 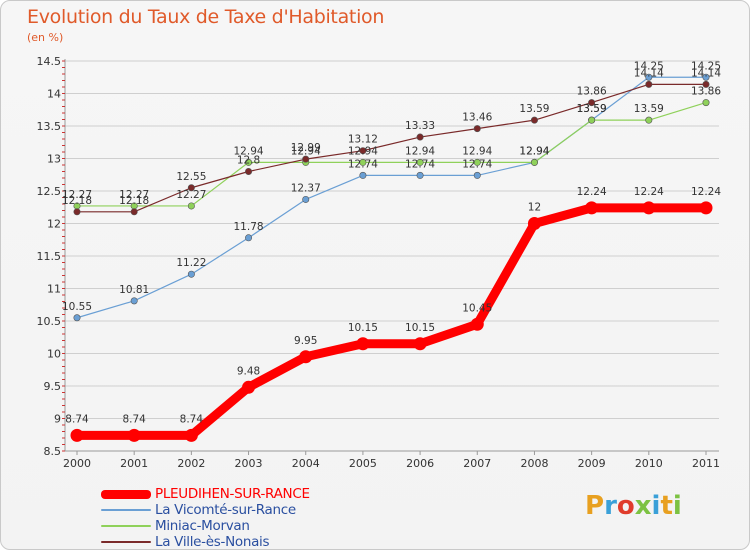 I want to click on chart-title: Evolution du Taux de Taxe d'Habitation, so click(x=206, y=17).